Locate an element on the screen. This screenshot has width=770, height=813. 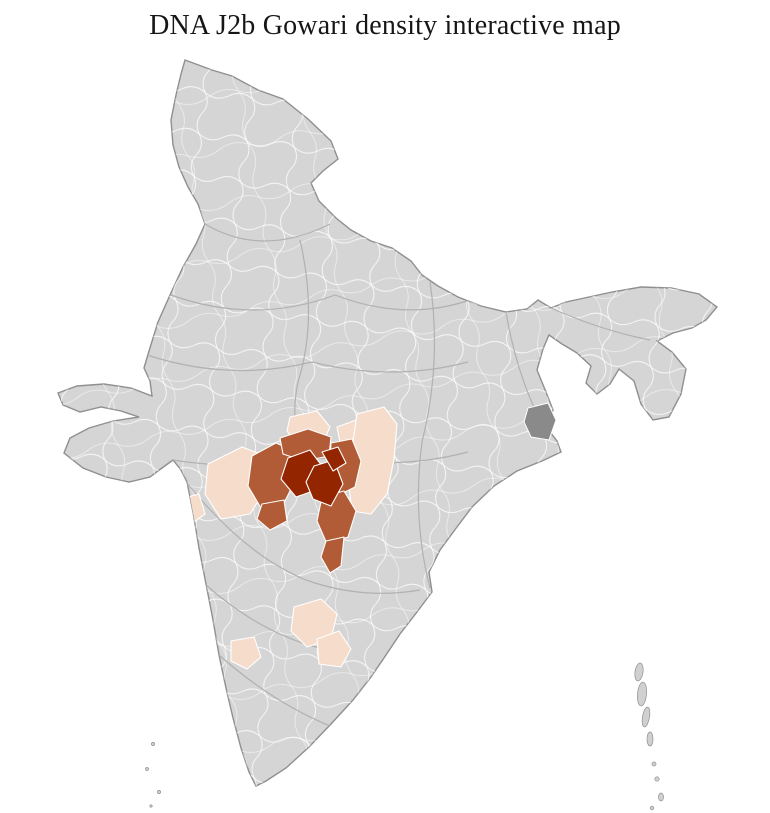
district-high is located at coordinates (334, 459).